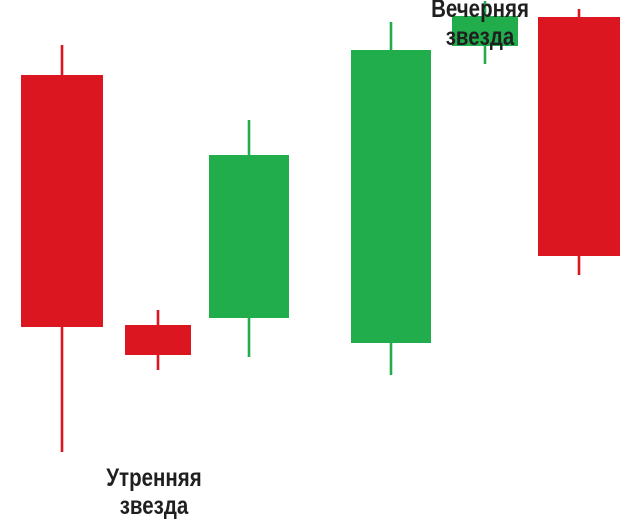 The width and height of the screenshot is (640, 530). I want to click on candle-2-body, so click(158, 340).